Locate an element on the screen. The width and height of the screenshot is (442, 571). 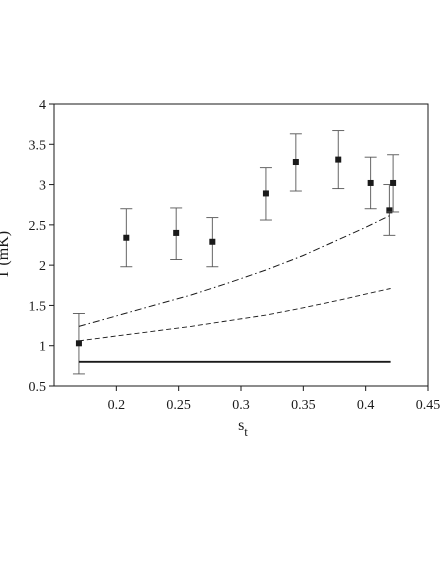
x-tick-label: 0.4 is located at coordinates (366, 405).